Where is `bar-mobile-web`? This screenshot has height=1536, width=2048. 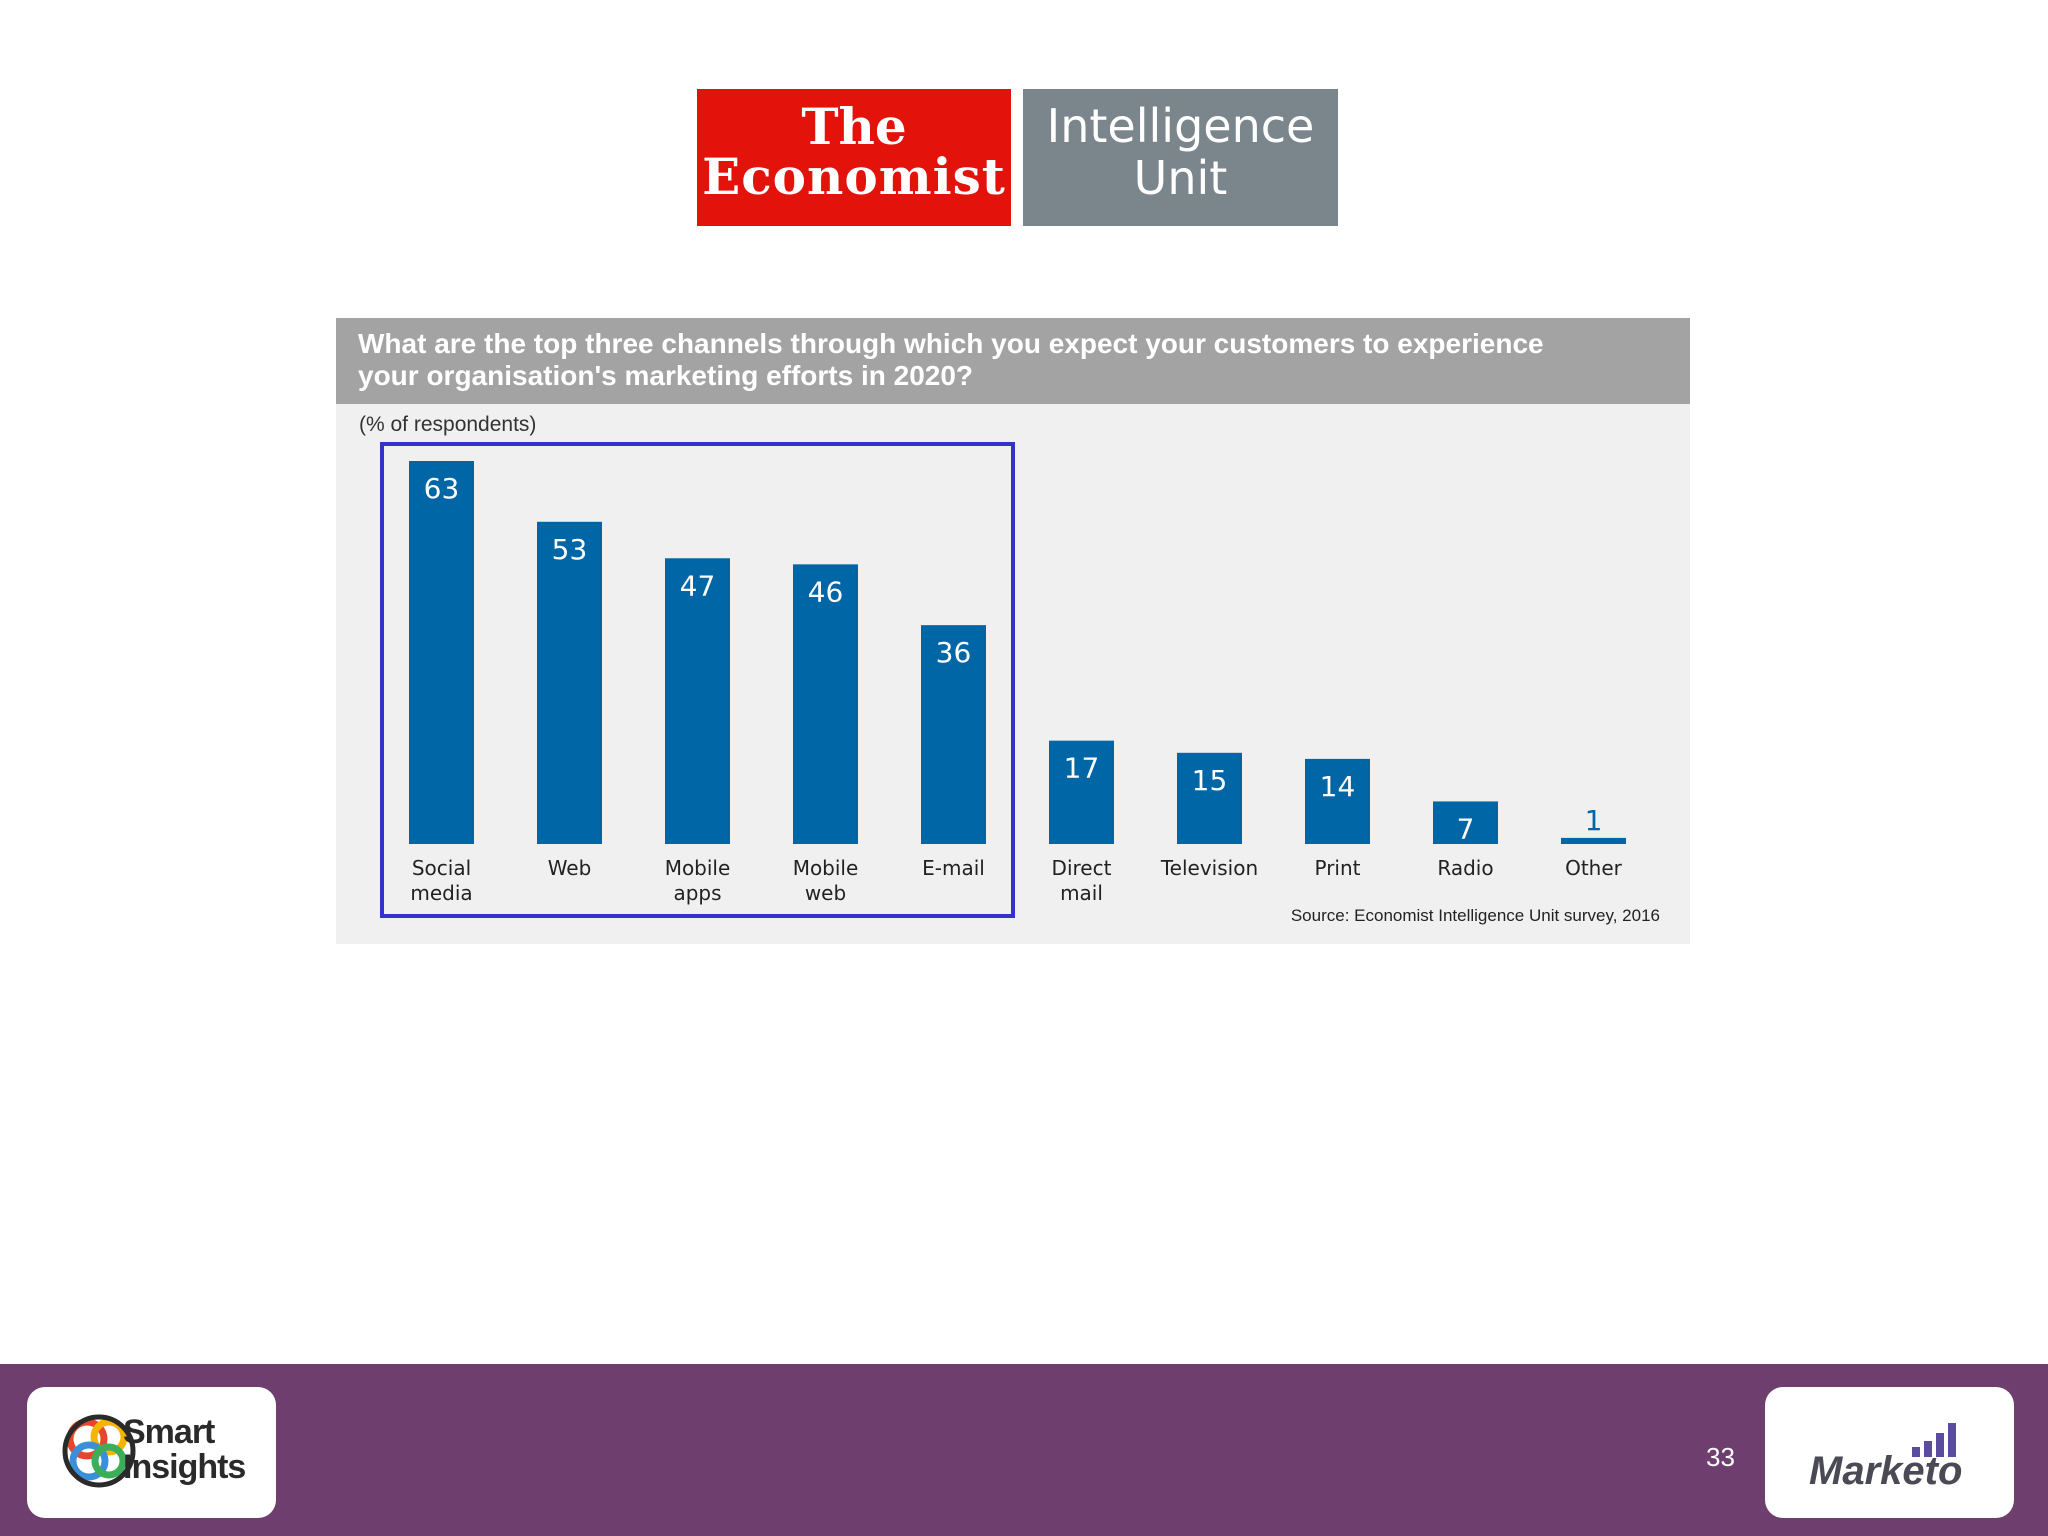
bar-mobile-web is located at coordinates (825, 704).